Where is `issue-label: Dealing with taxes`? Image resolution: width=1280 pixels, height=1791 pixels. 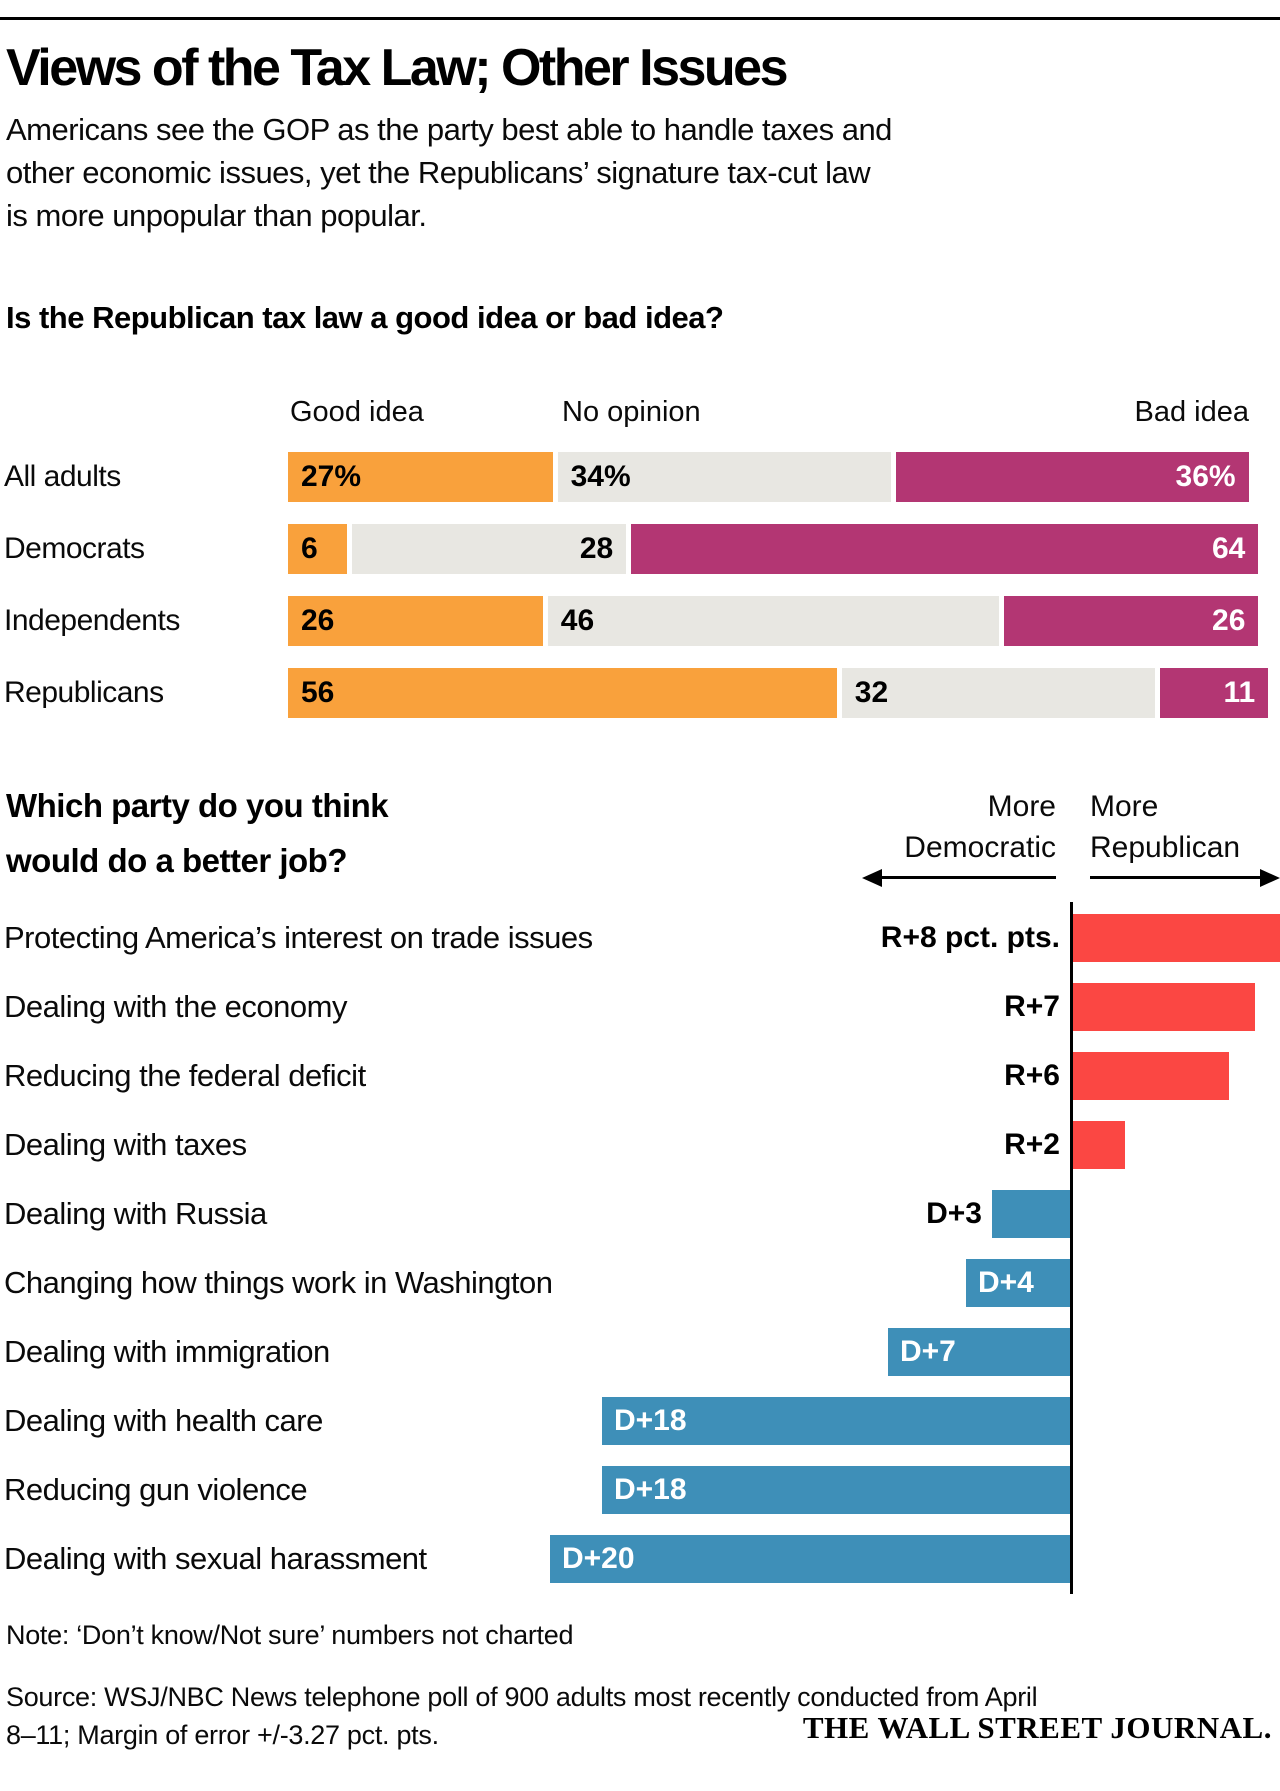 issue-label: Dealing with taxes is located at coordinates (125, 1144).